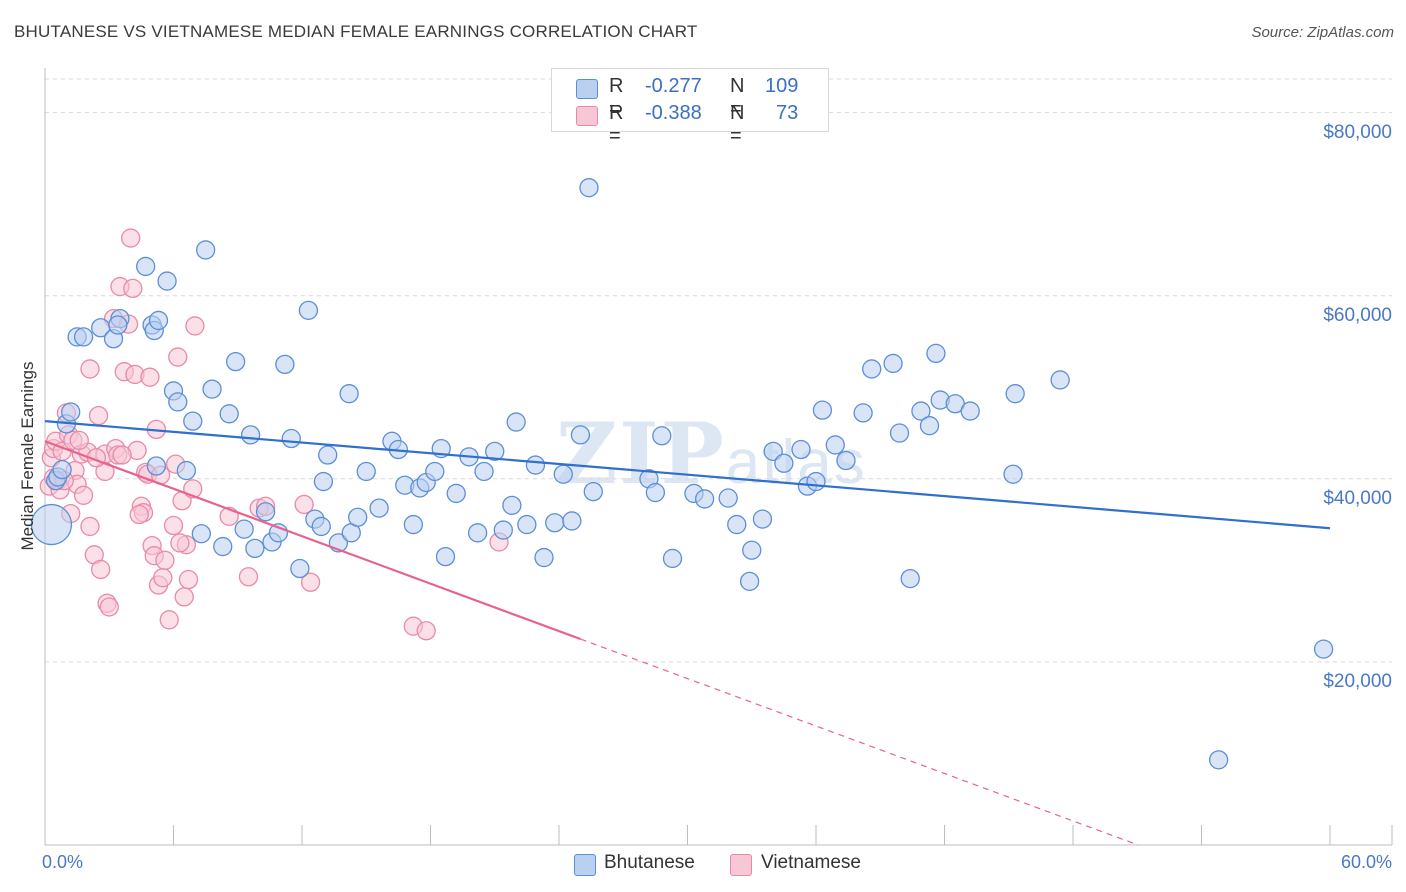 The image size is (1406, 892). What do you see at coordinates (782, 86) in the screenshot?
I see `n-value: 109` at bounding box center [782, 86].